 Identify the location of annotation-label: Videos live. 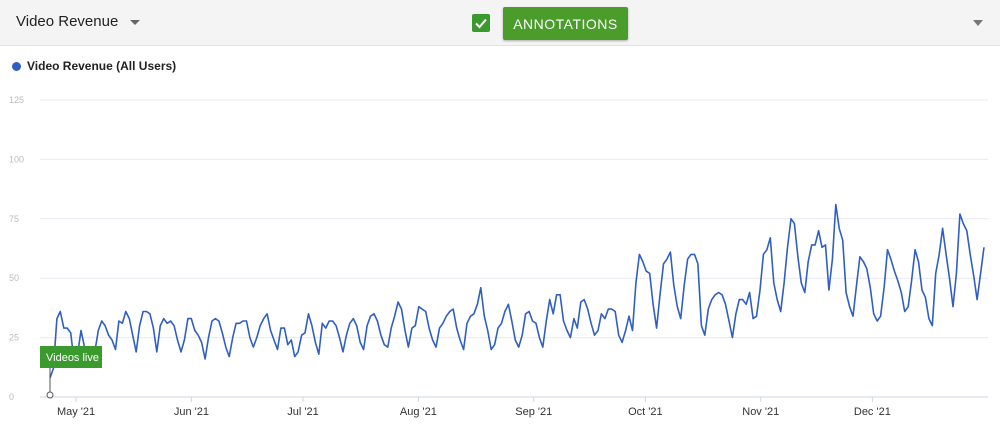
(72, 358).